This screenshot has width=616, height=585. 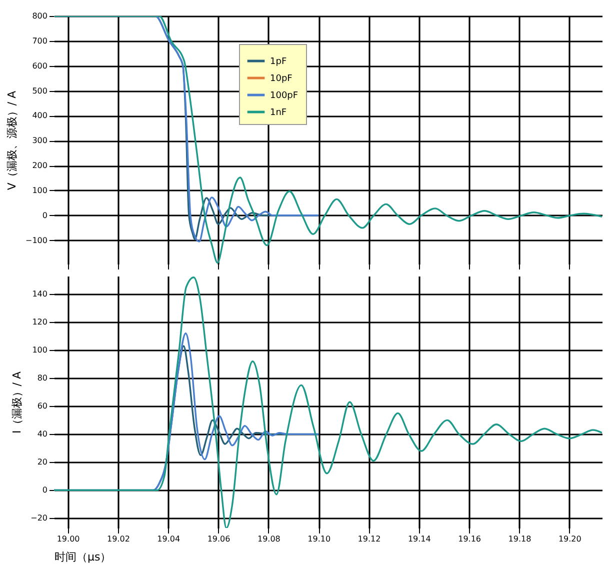 What do you see at coordinates (284, 96) in the screenshot?
I see `legend-label: 100pF` at bounding box center [284, 96].